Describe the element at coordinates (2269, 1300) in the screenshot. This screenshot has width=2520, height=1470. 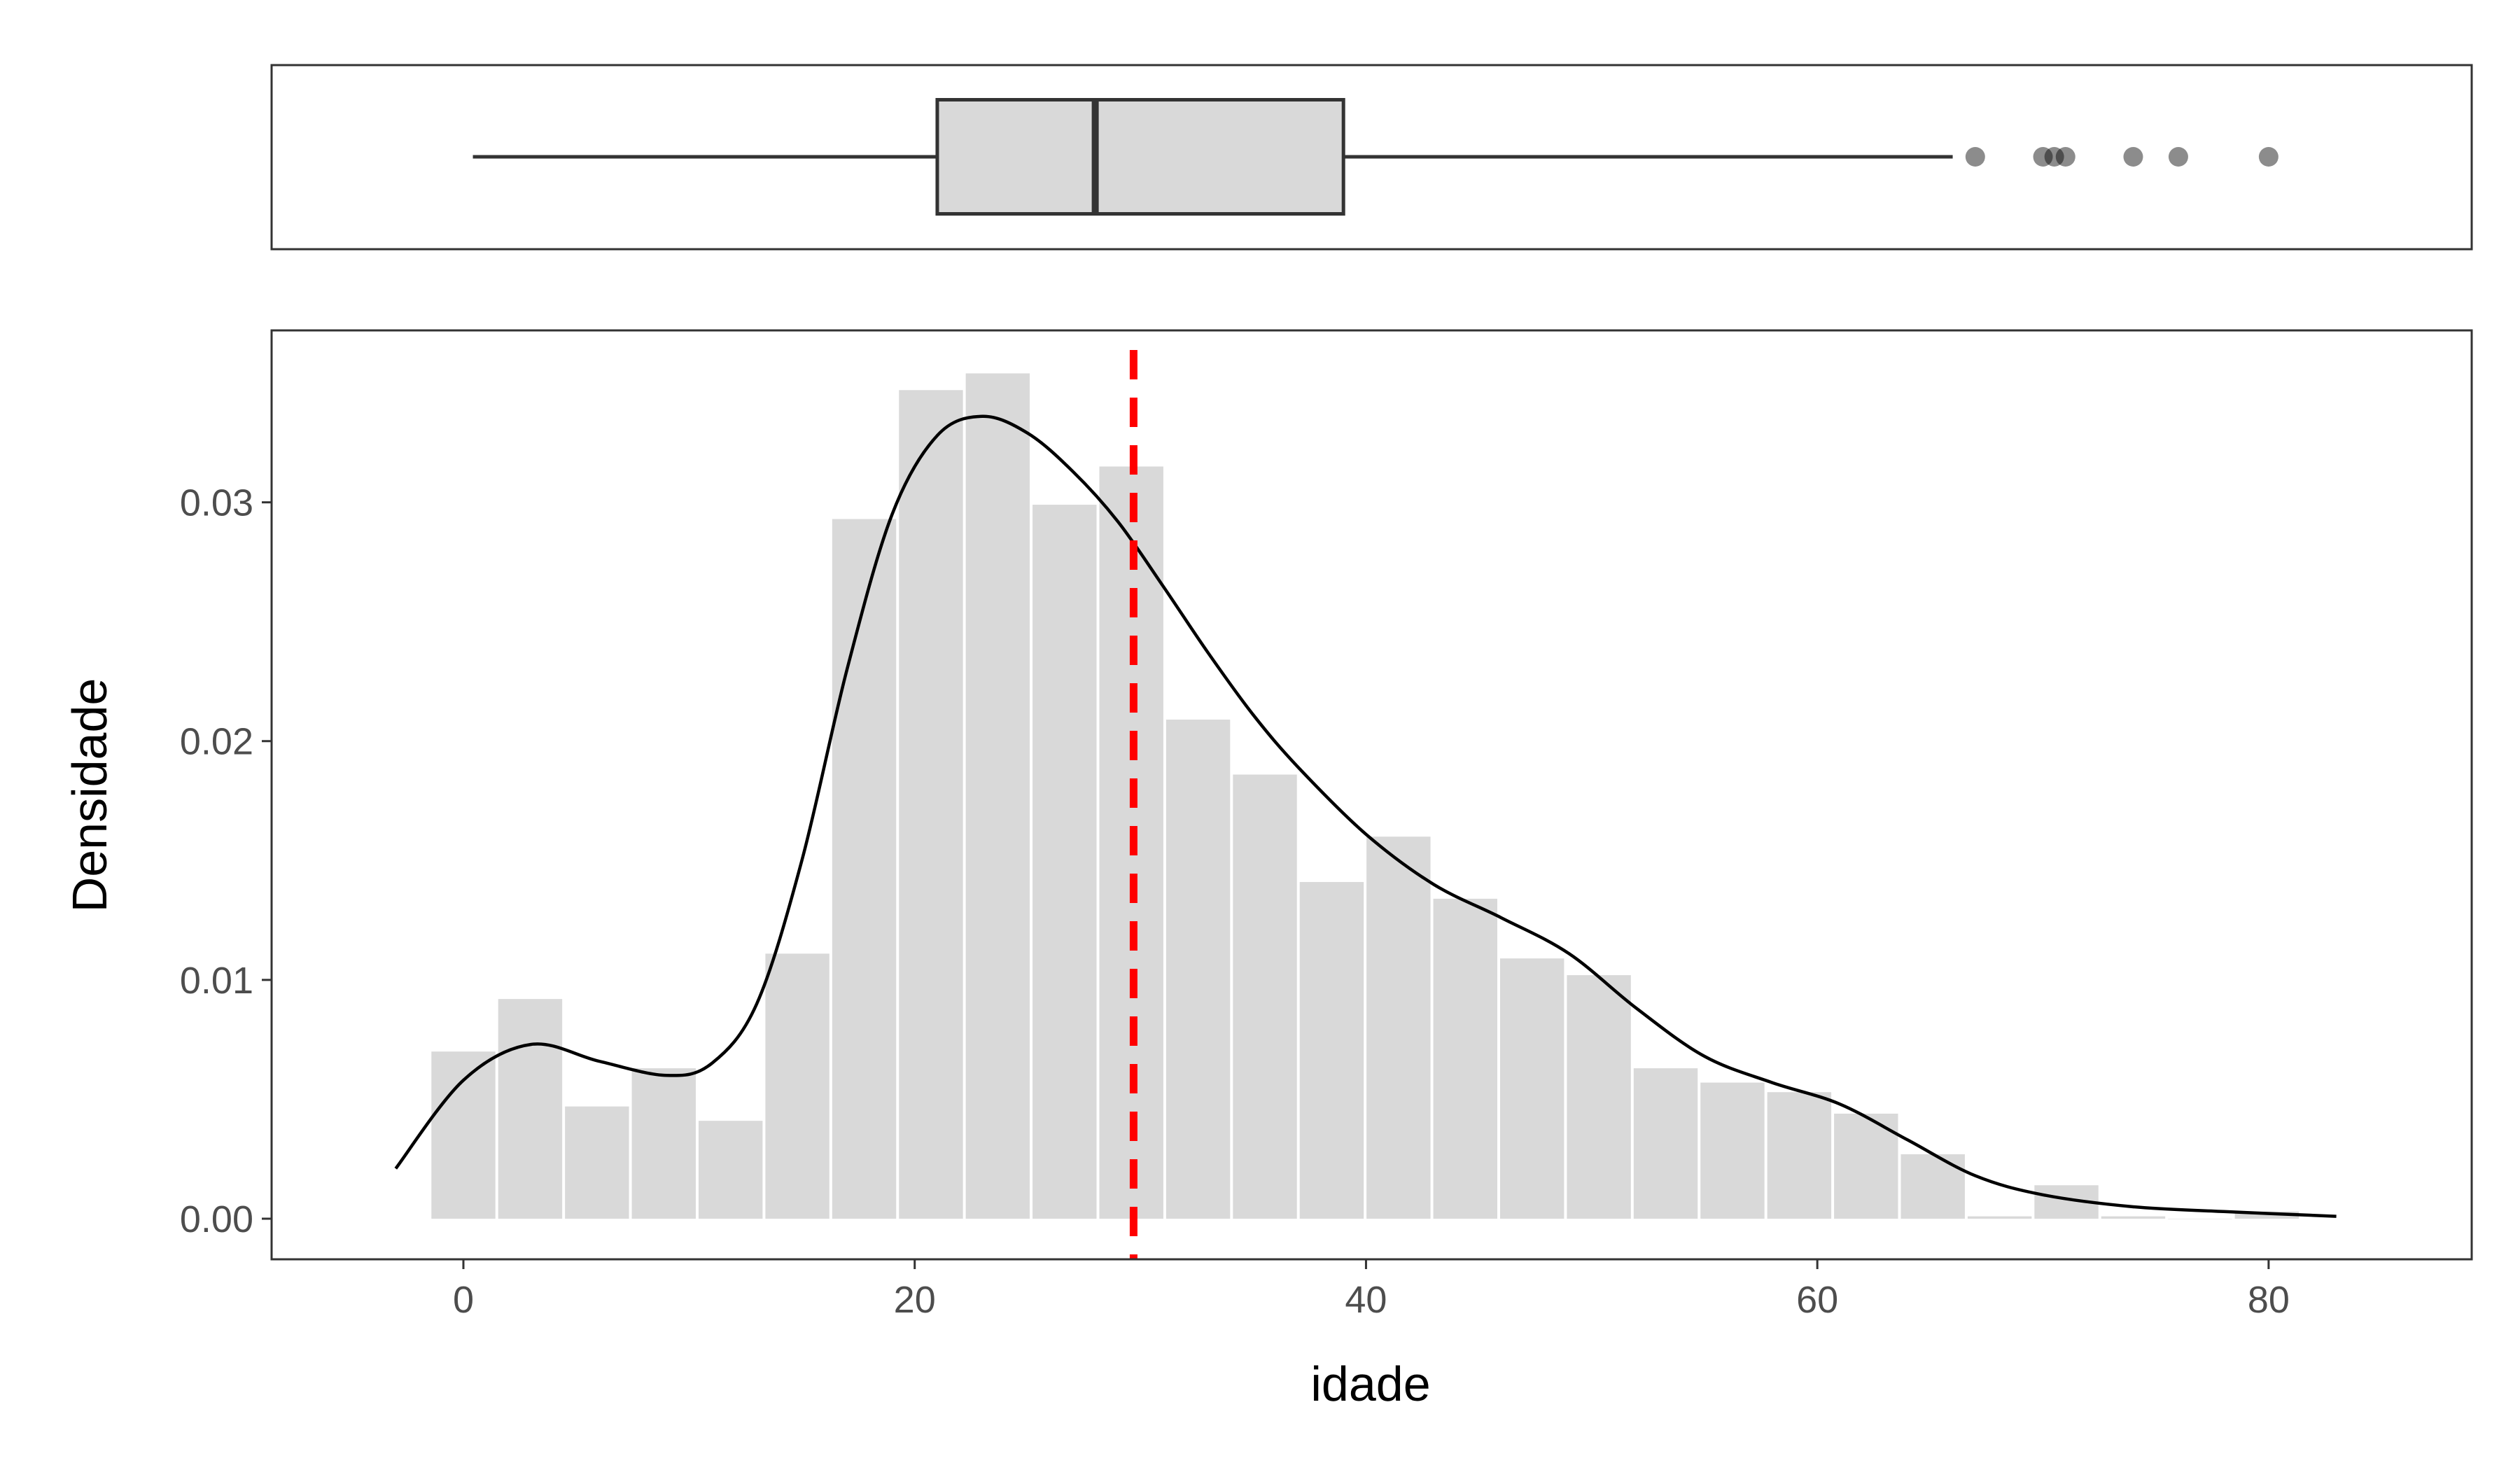
I see `x-tick-label: 80` at that location.